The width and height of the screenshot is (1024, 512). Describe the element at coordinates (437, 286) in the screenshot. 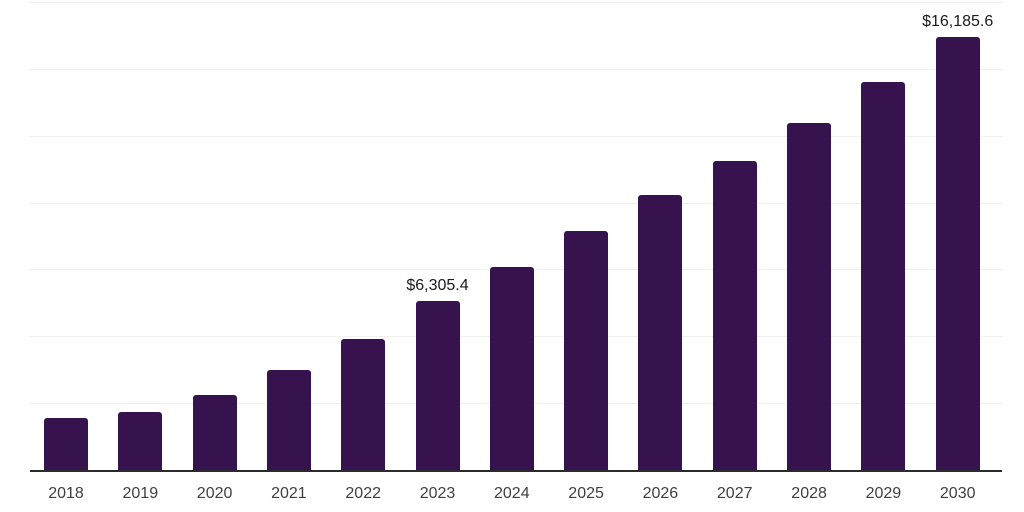

I see `data-label-2023: $6,305.4` at that location.